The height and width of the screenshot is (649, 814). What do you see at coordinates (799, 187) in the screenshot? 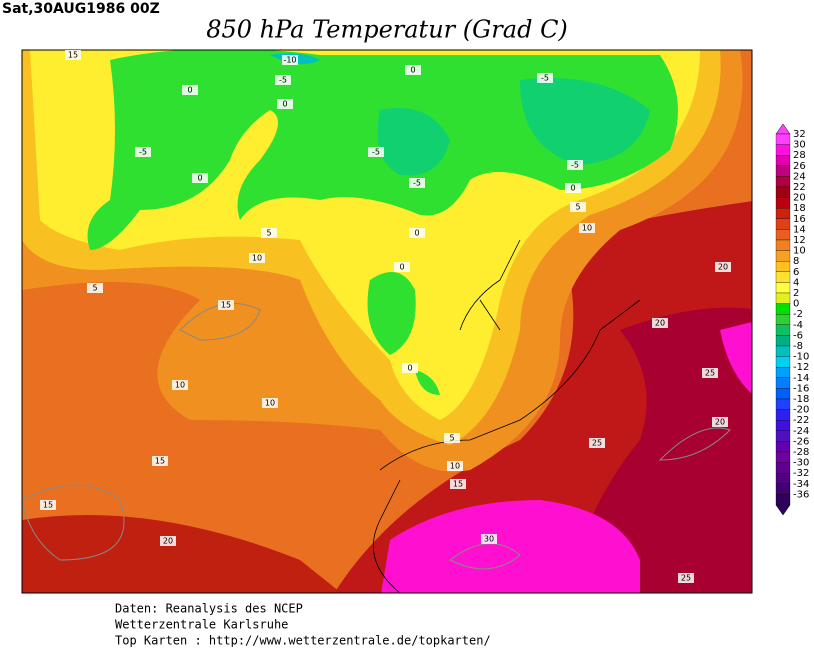
I see `colorbar-label: 22` at bounding box center [799, 187].